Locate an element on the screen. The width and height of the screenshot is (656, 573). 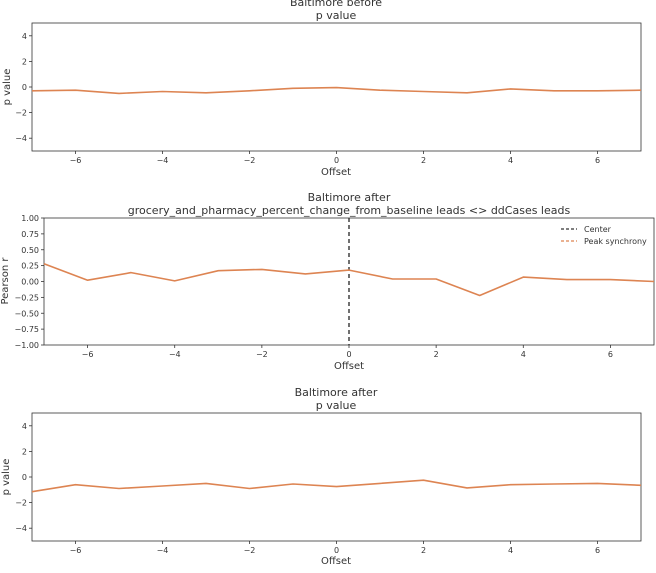
y-tick-label: −0.75 is located at coordinates (26, 329).